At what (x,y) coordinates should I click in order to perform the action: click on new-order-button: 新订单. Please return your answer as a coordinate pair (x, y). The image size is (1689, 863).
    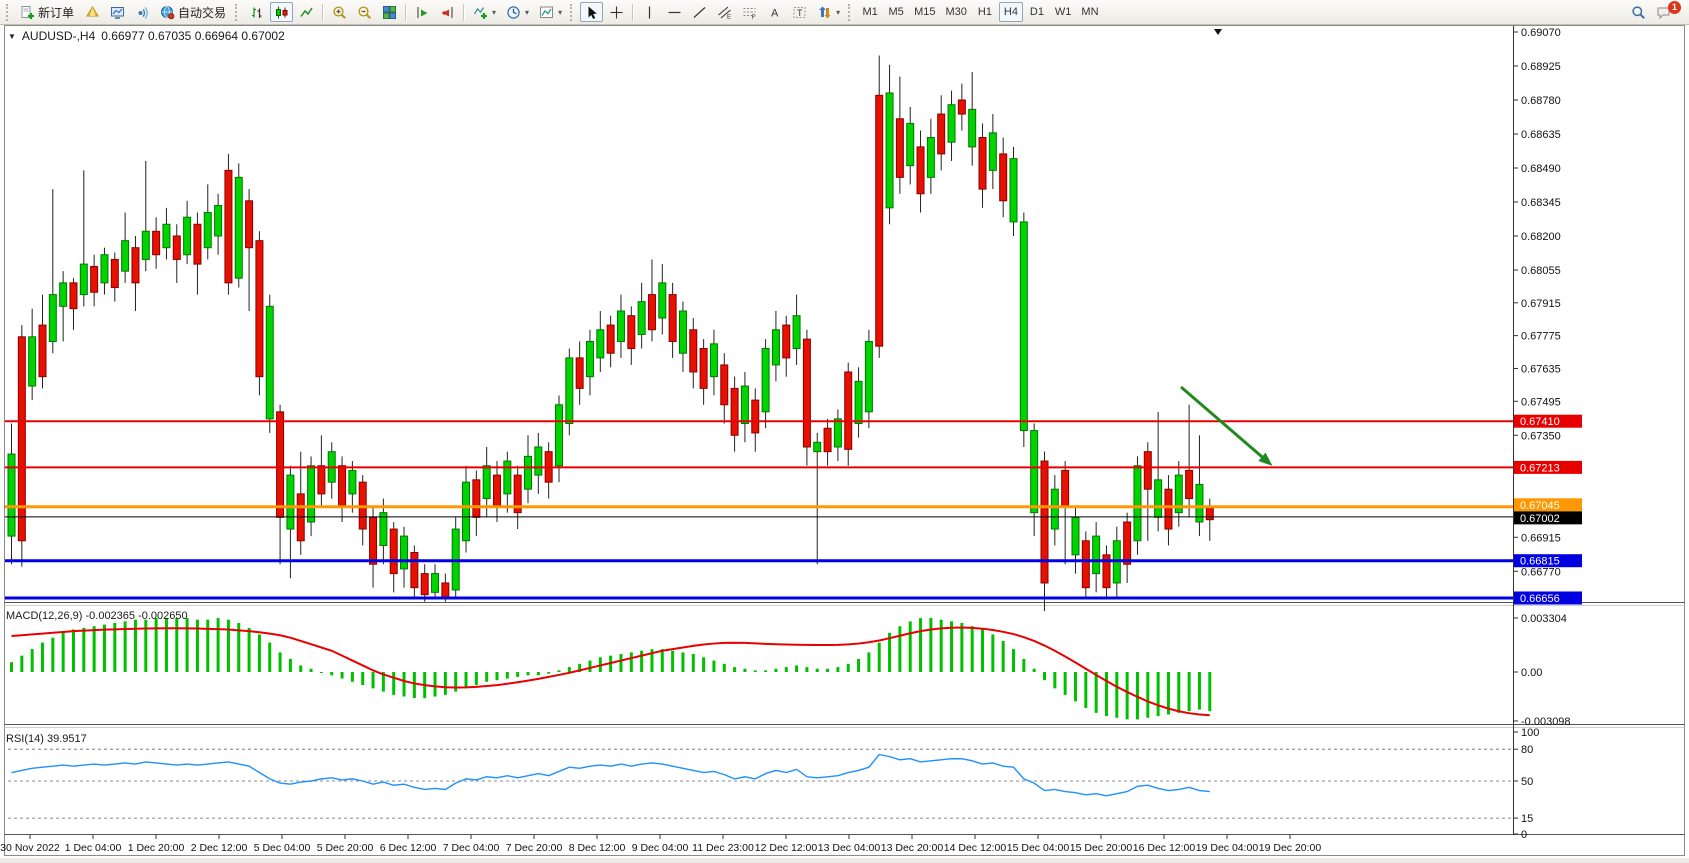
    Looking at the image, I should click on (47, 12).